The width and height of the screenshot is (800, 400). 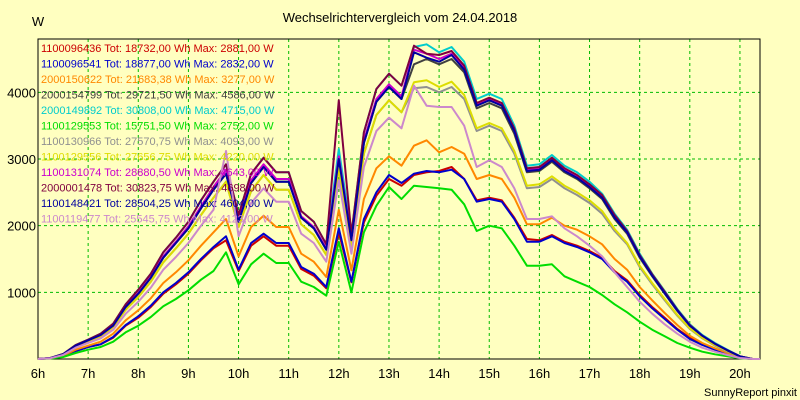 I want to click on x-tick-label: 11h, so click(x=288, y=373).